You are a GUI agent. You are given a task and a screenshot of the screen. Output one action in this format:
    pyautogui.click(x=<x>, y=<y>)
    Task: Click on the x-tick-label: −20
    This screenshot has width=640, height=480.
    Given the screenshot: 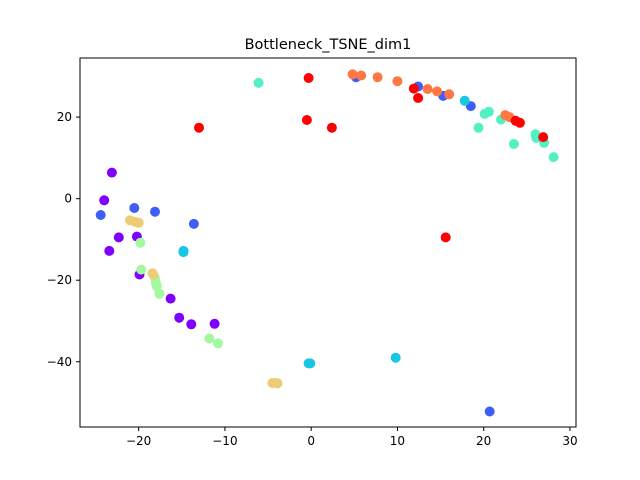 What is the action you would take?
    pyautogui.click(x=138, y=441)
    